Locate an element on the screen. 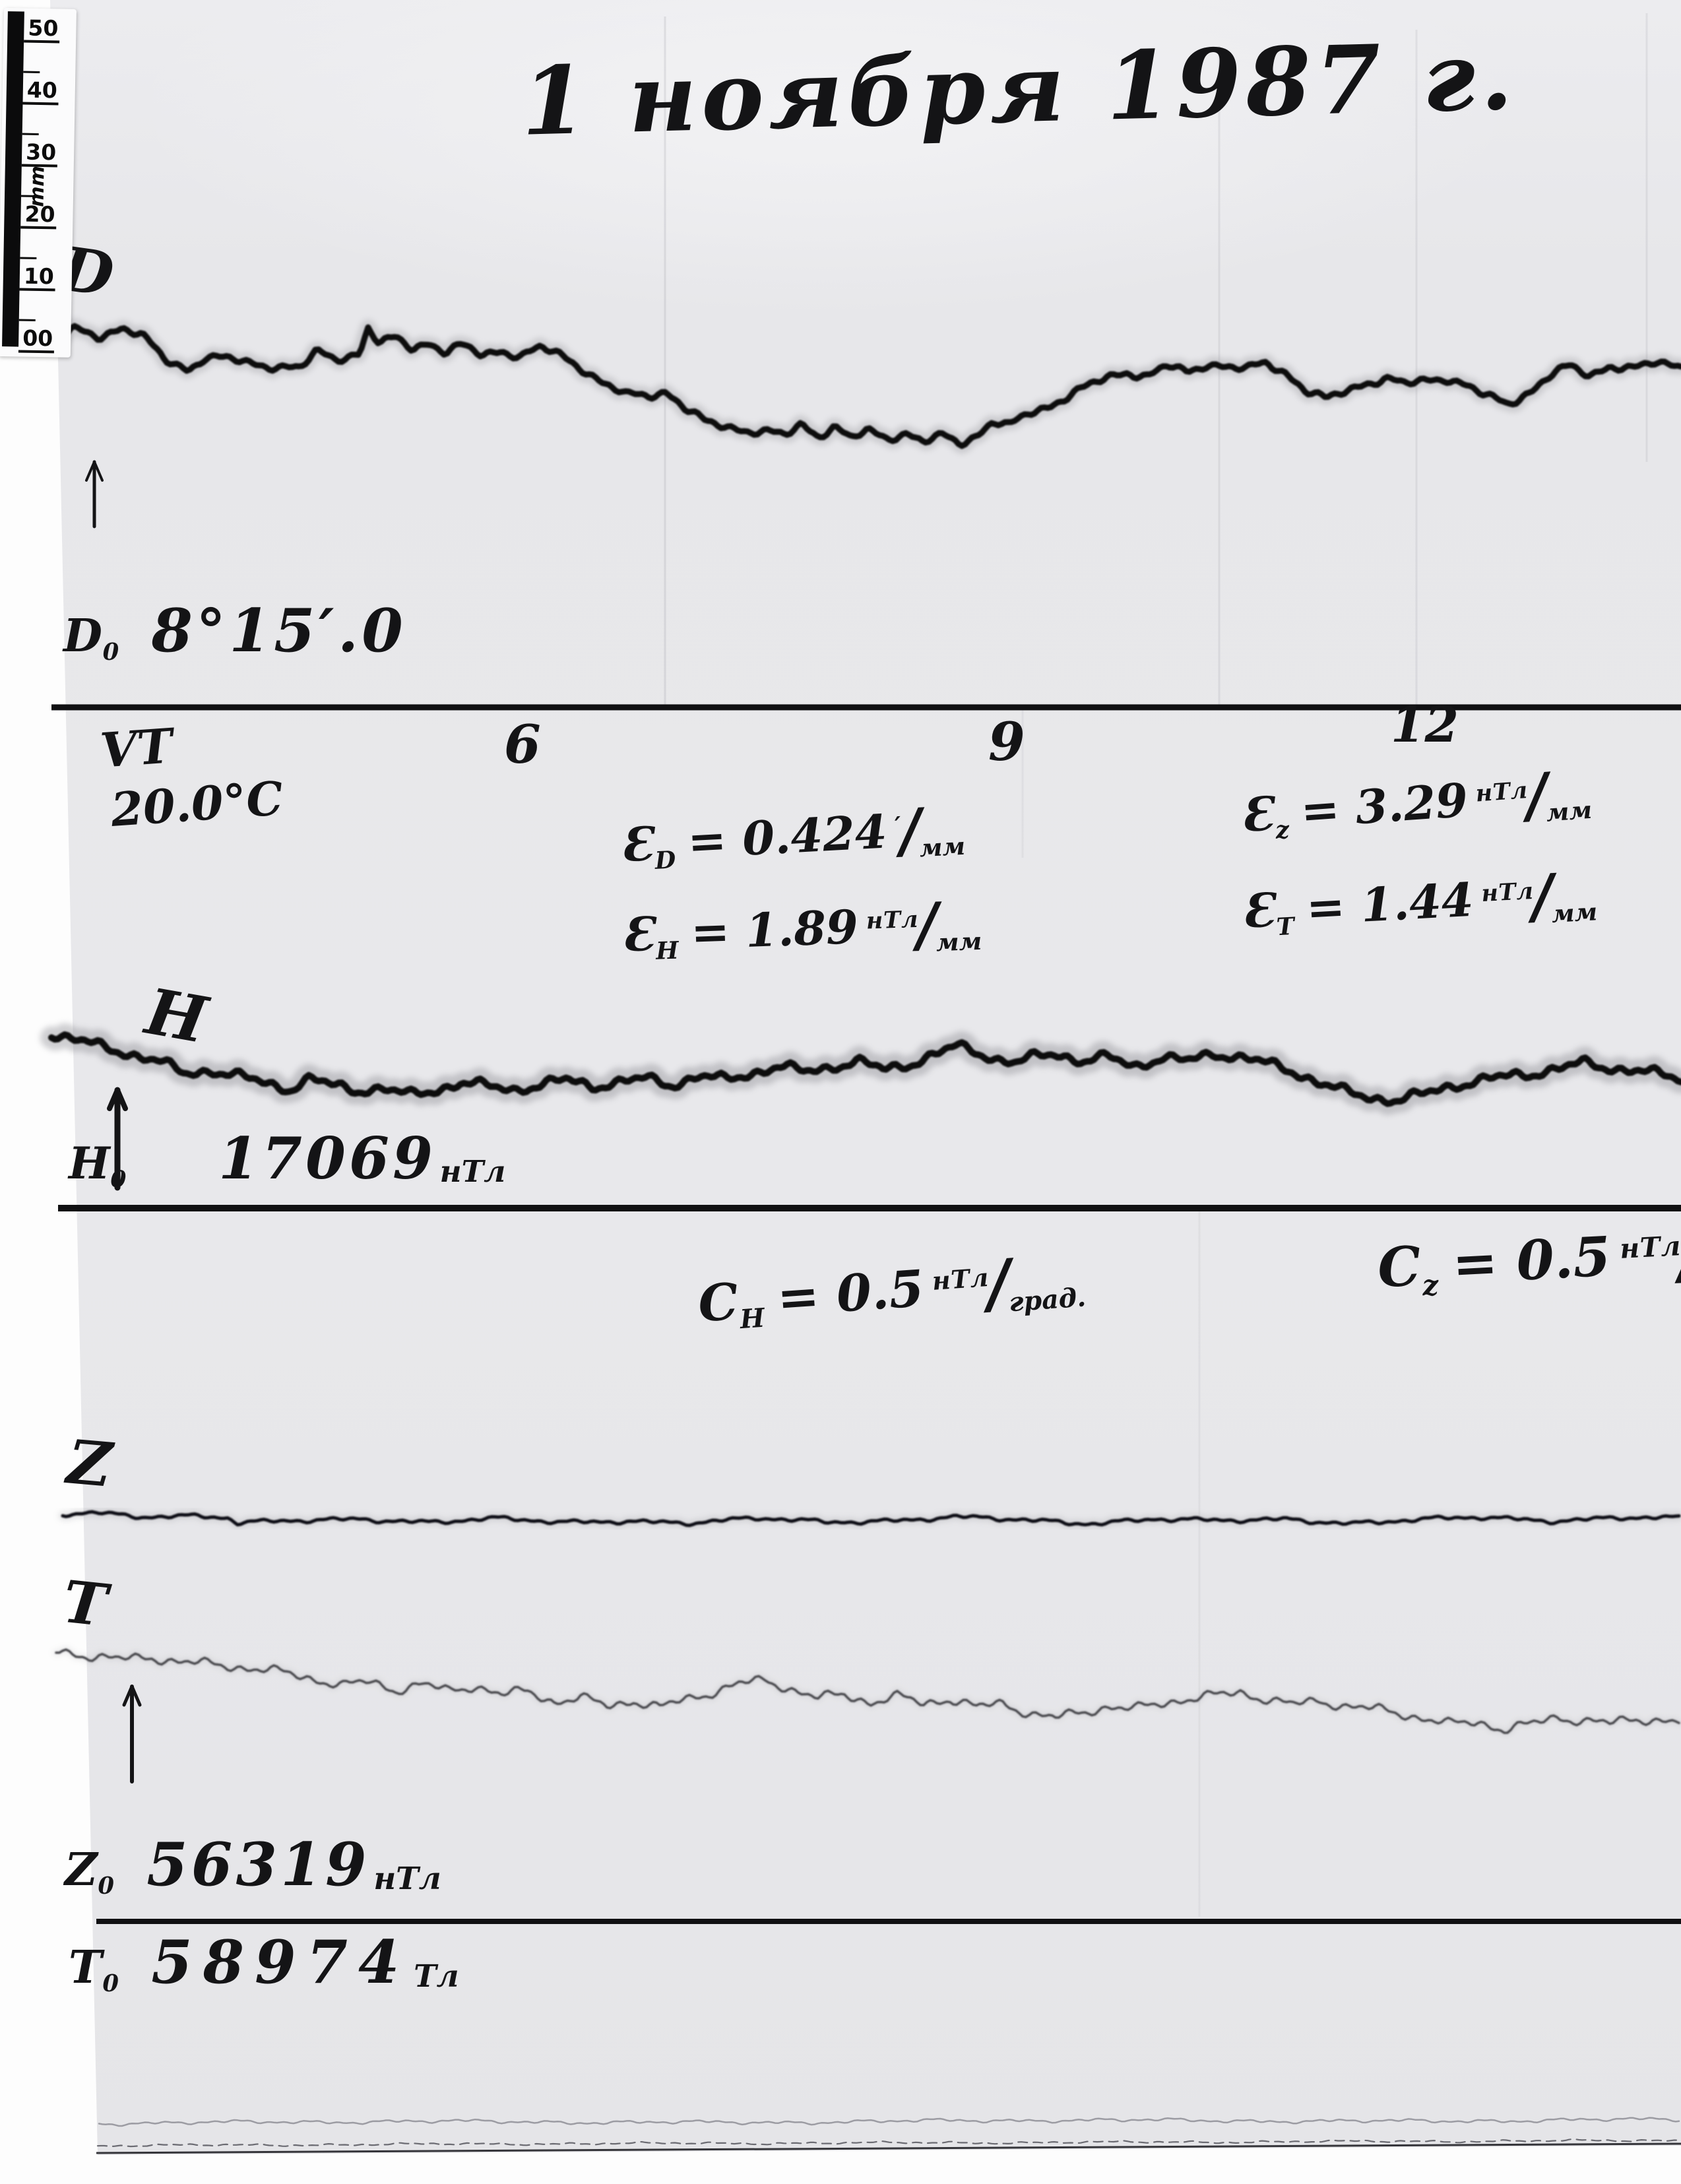 The image size is (1681, 2184). ruler-label-50: 50 is located at coordinates (43, 28).